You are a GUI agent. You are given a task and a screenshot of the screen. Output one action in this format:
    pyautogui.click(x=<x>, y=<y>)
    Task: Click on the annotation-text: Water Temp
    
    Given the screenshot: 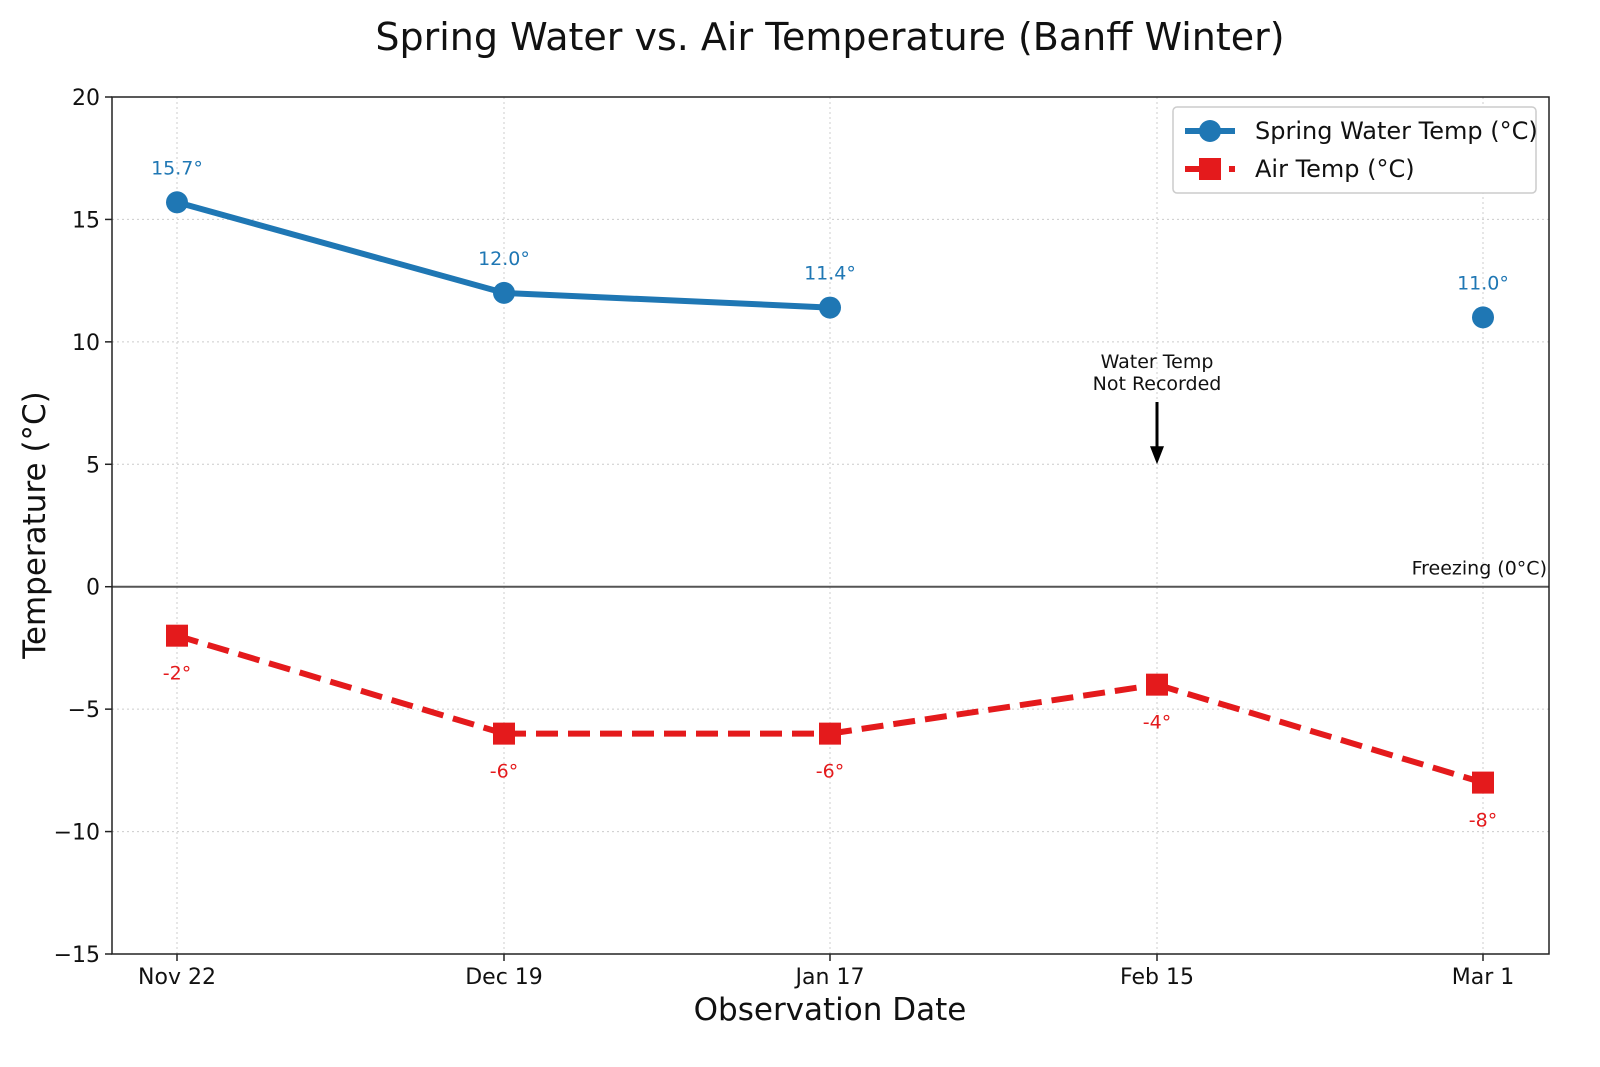 What is the action you would take?
    pyautogui.click(x=1157, y=362)
    